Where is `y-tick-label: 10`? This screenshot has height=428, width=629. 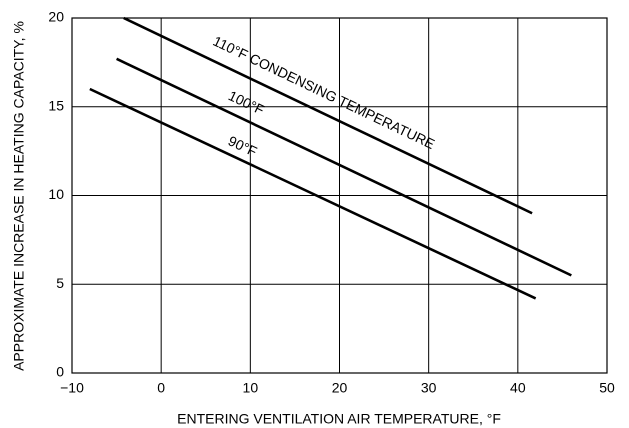
y-tick-label: 10 is located at coordinates (56, 194).